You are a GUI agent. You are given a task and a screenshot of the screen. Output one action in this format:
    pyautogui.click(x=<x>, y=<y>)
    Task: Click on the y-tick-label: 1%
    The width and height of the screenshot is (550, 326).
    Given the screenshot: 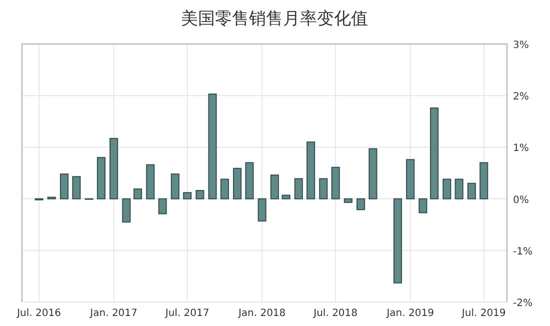 What is the action you would take?
    pyautogui.click(x=521, y=148)
    